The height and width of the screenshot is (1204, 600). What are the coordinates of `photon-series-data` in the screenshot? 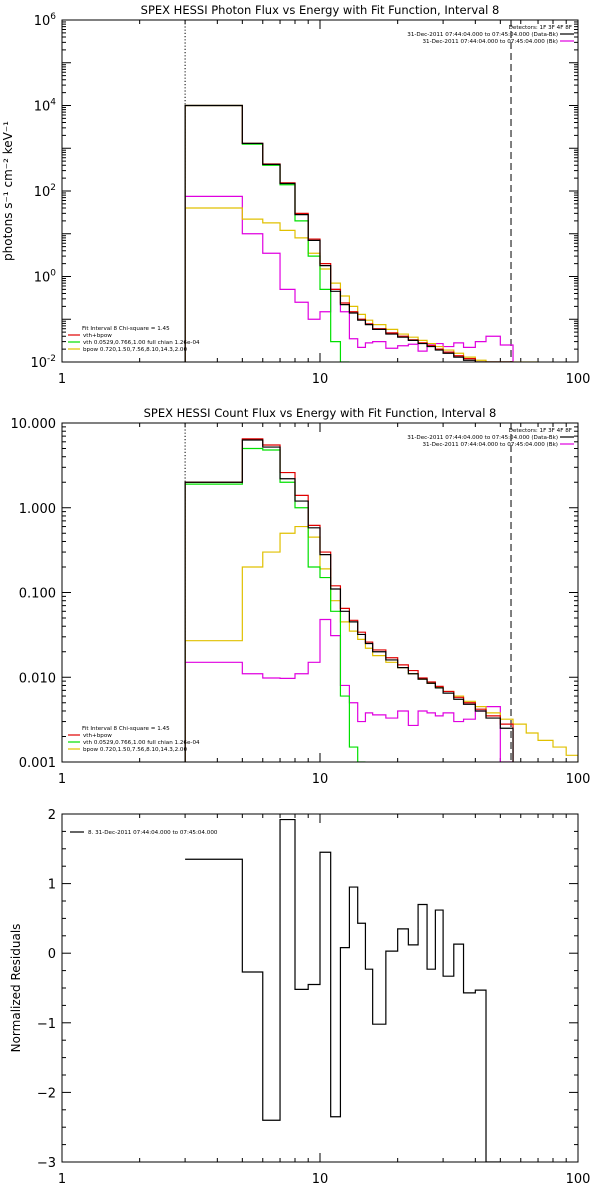 It's located at (349, 233).